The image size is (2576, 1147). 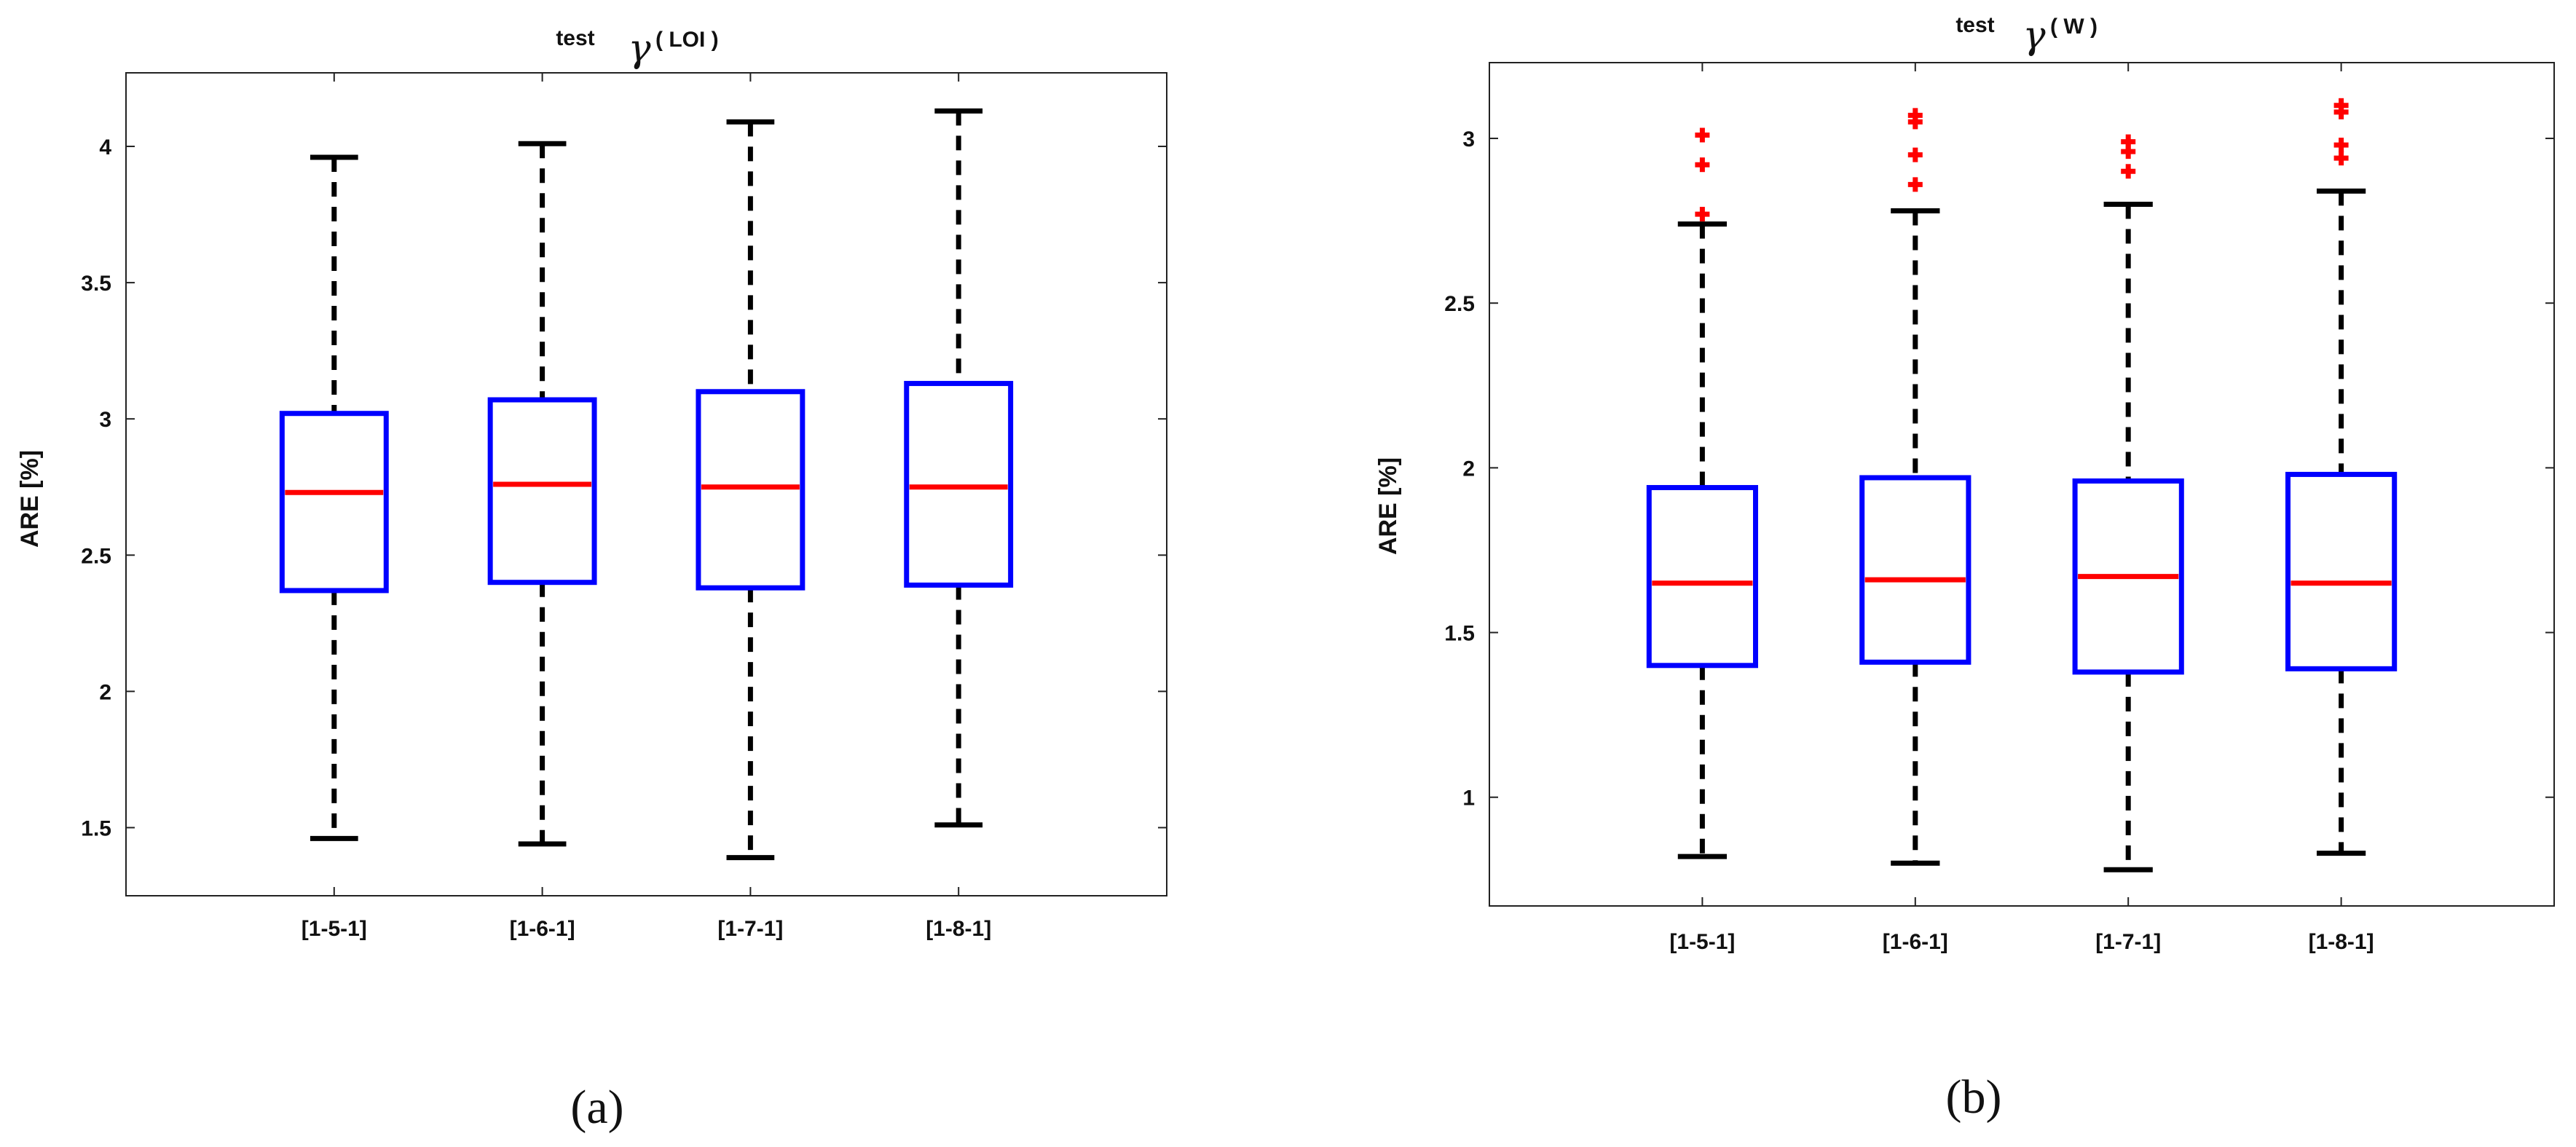 I want to click on panel-caption-b: (b), so click(x=1974, y=1098).